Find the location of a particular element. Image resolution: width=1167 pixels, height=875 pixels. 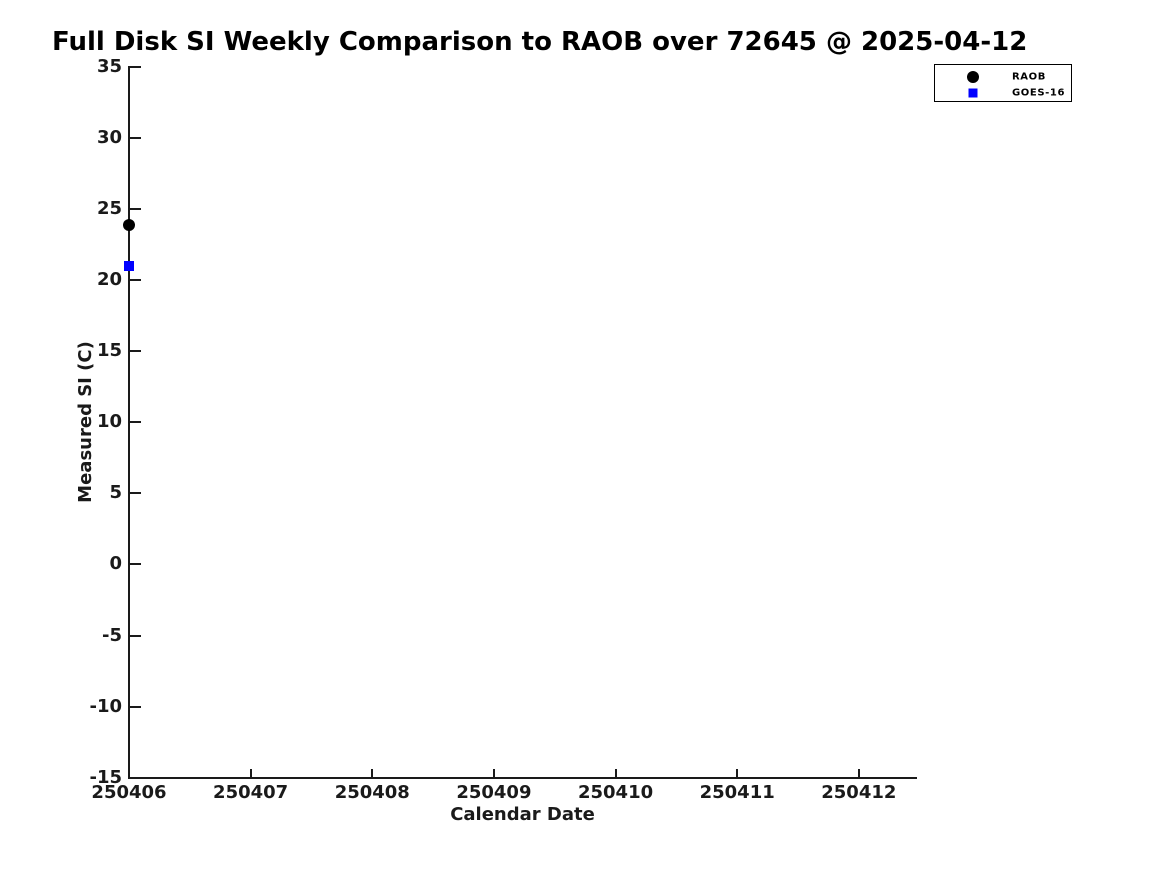

x-tick-label: 250409 is located at coordinates (494, 792).